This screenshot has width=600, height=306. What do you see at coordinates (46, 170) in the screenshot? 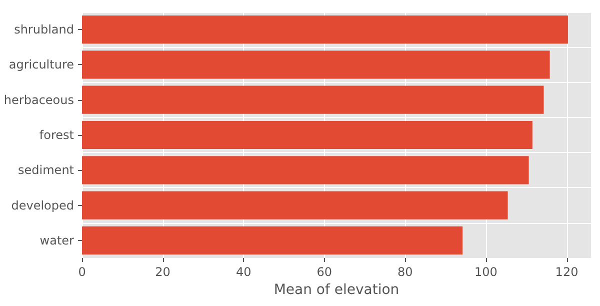
I see `y-tick-label: sediment` at bounding box center [46, 170].